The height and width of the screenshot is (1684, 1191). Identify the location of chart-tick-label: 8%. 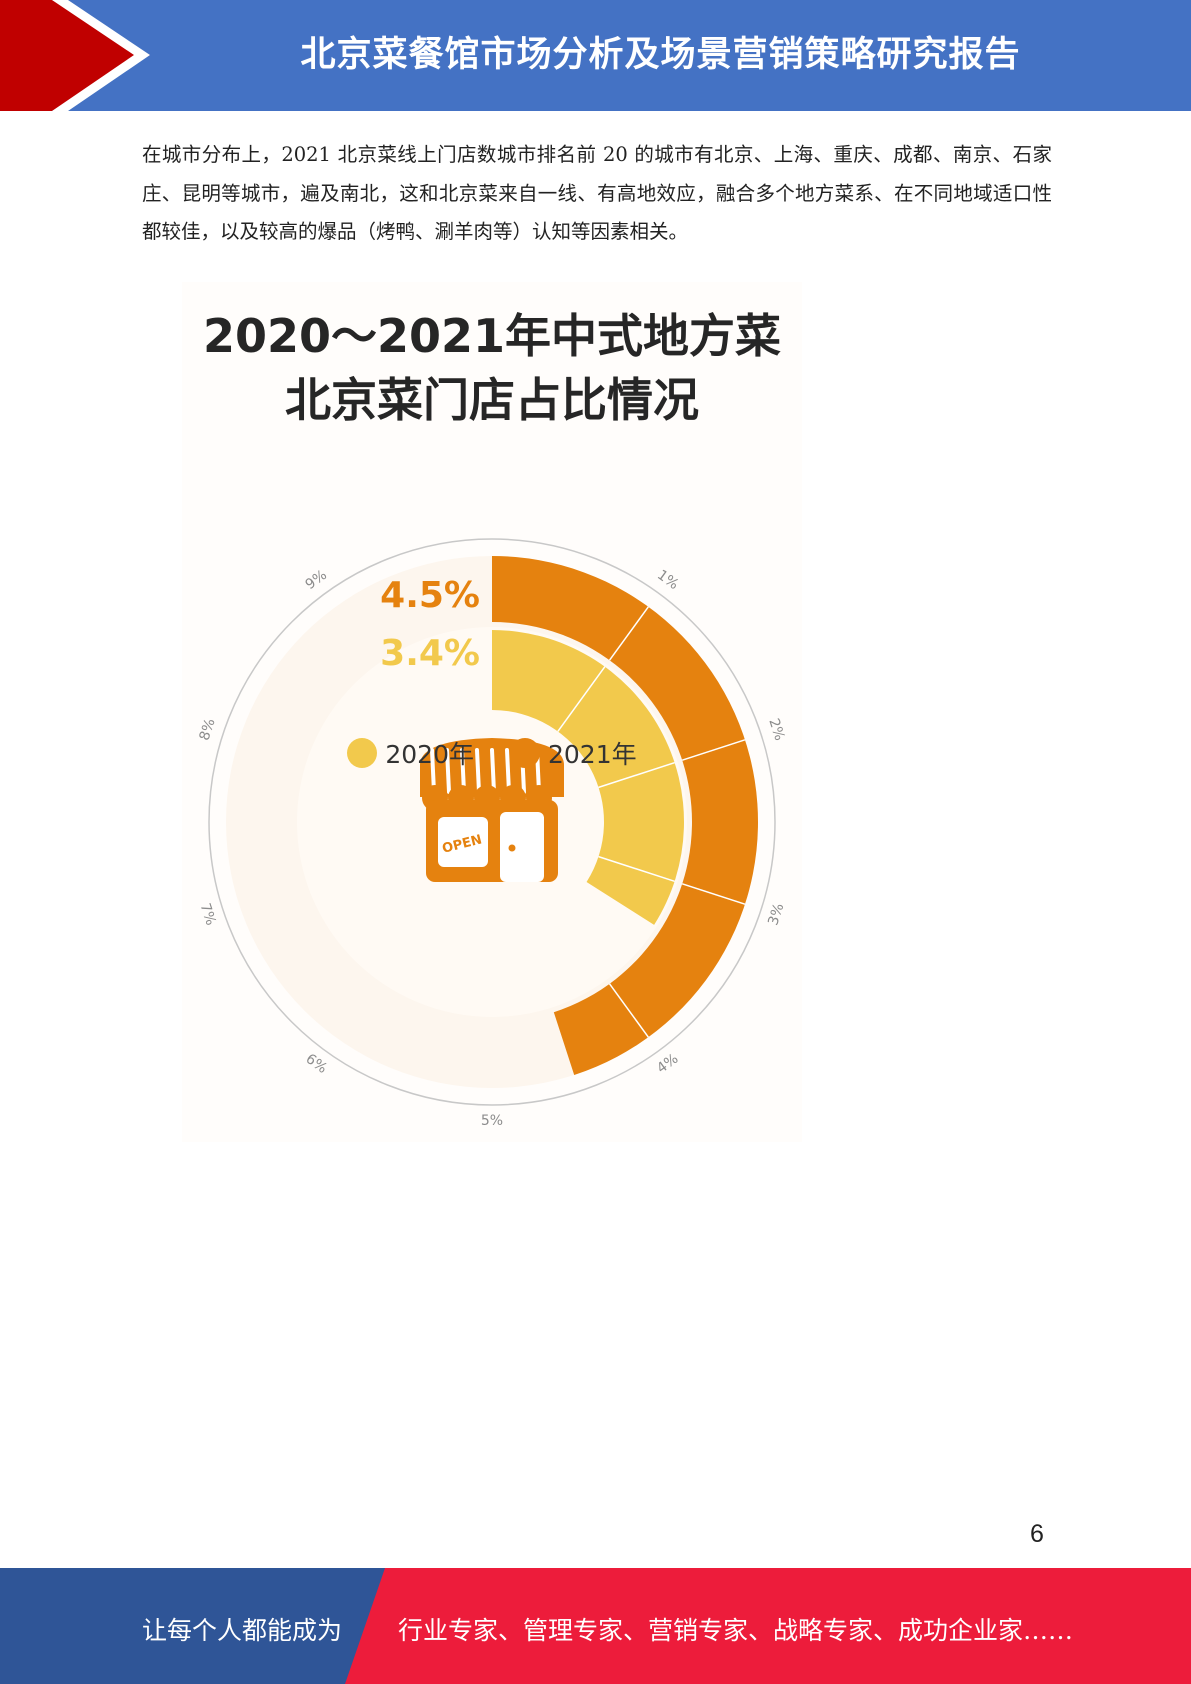
(208, 730).